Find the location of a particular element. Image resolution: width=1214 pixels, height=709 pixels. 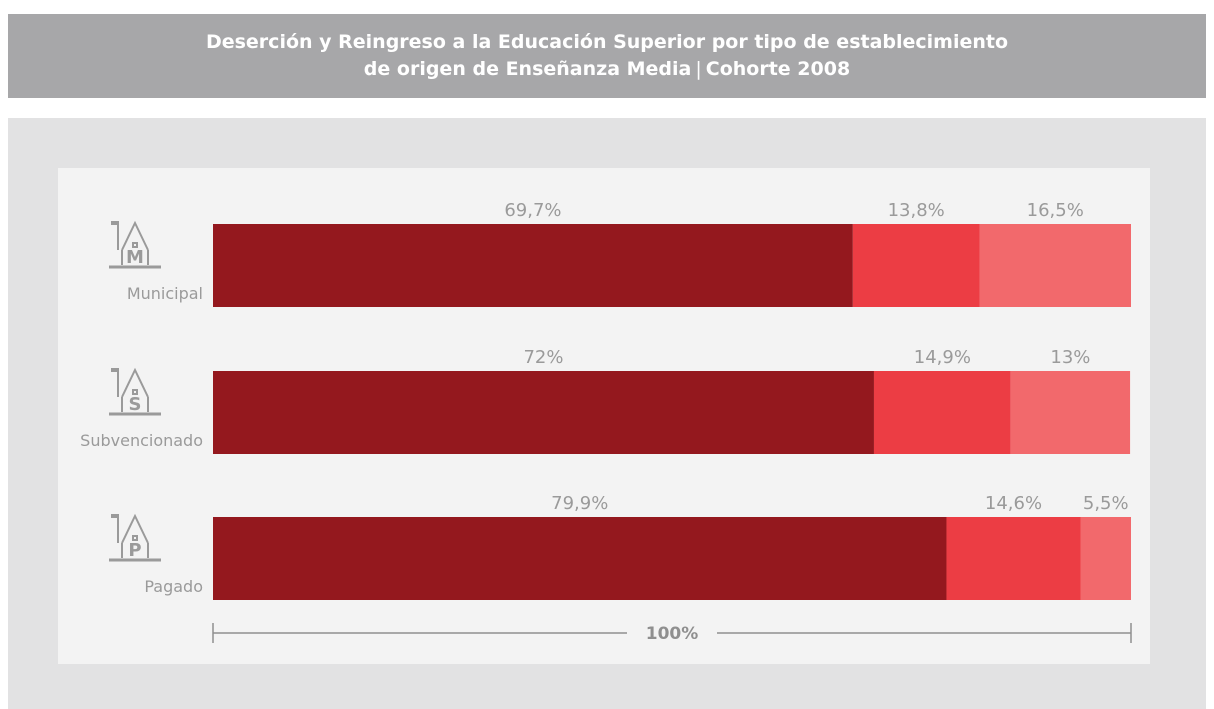

value-label-subvencionado-1: 72% is located at coordinates (543, 357).